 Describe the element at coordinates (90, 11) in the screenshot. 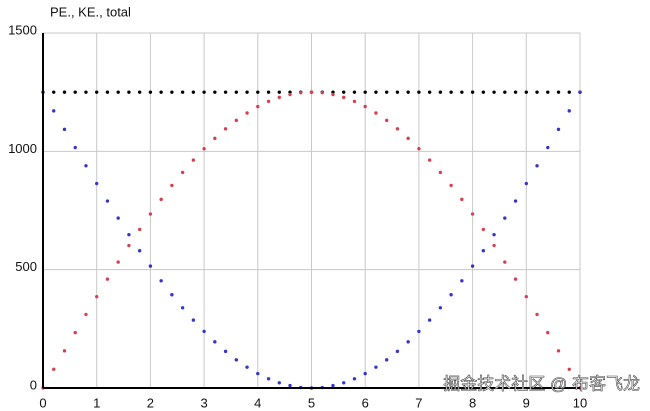

I see `chart-title: PE., KE., total` at that location.